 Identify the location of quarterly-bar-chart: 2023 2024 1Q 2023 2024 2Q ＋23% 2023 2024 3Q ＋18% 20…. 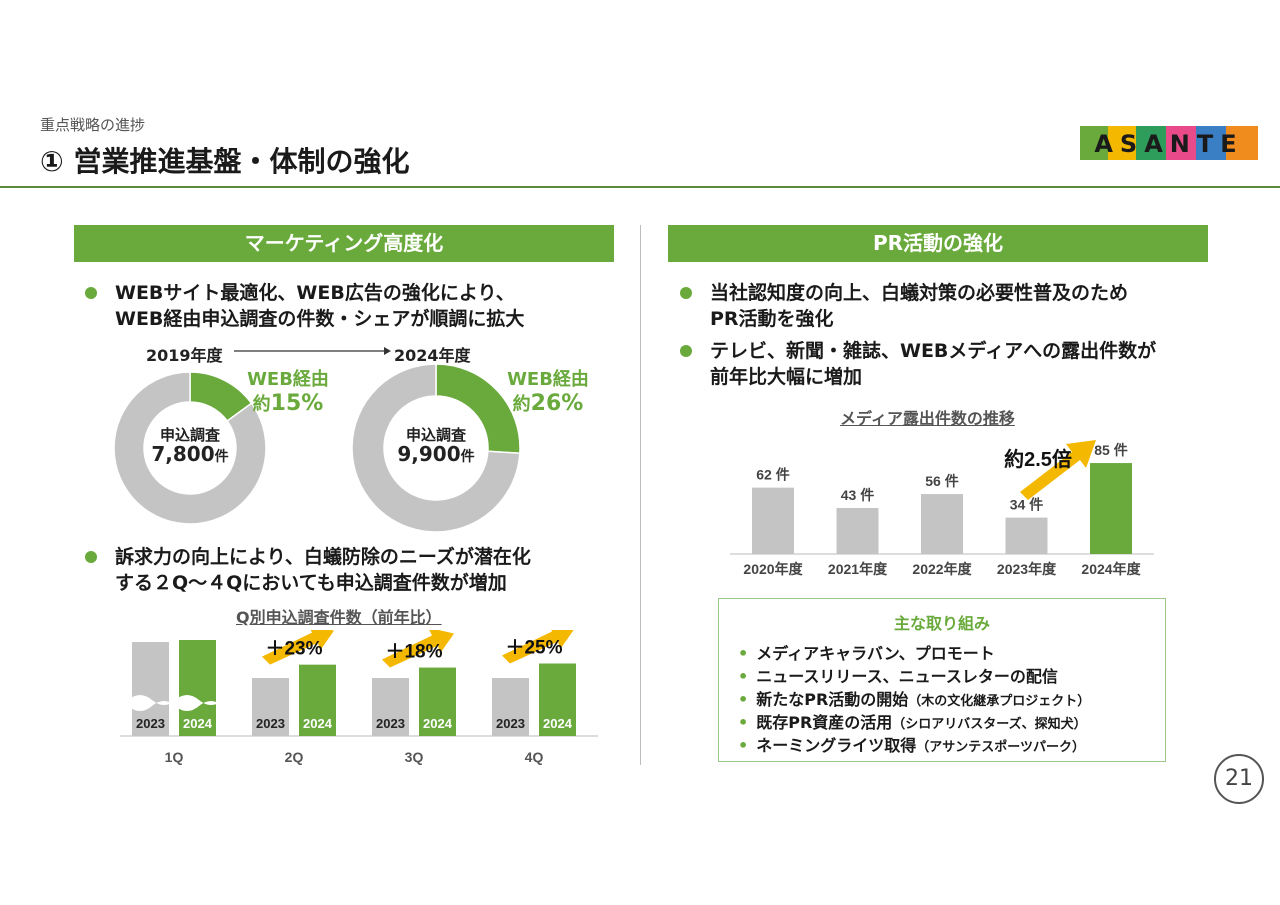
(359, 697).